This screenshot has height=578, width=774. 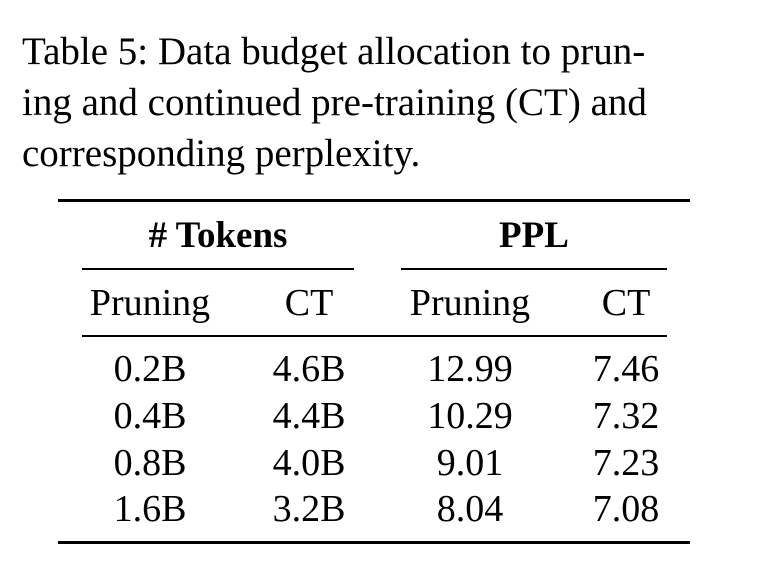 I want to click on table-cell: 7.08, so click(x=626, y=509).